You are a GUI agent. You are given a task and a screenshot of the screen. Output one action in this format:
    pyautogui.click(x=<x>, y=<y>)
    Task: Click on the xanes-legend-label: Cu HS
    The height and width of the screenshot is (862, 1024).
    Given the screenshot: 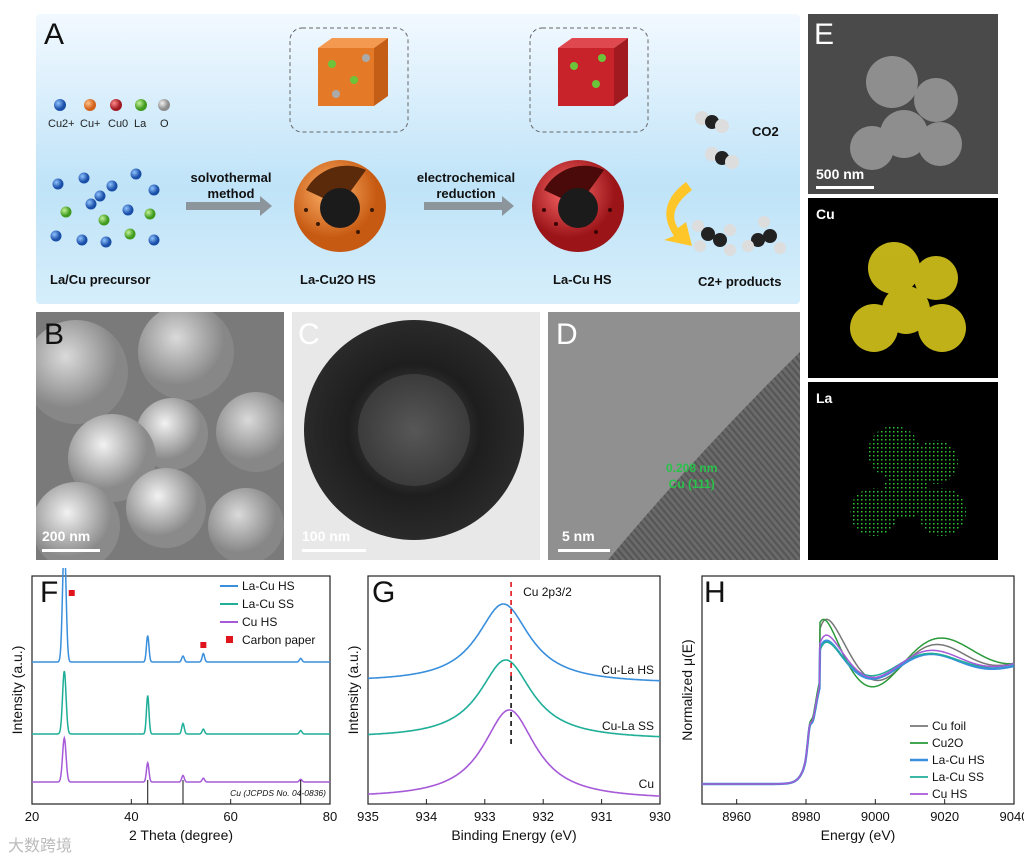 What is the action you would take?
    pyautogui.click(x=949, y=794)
    